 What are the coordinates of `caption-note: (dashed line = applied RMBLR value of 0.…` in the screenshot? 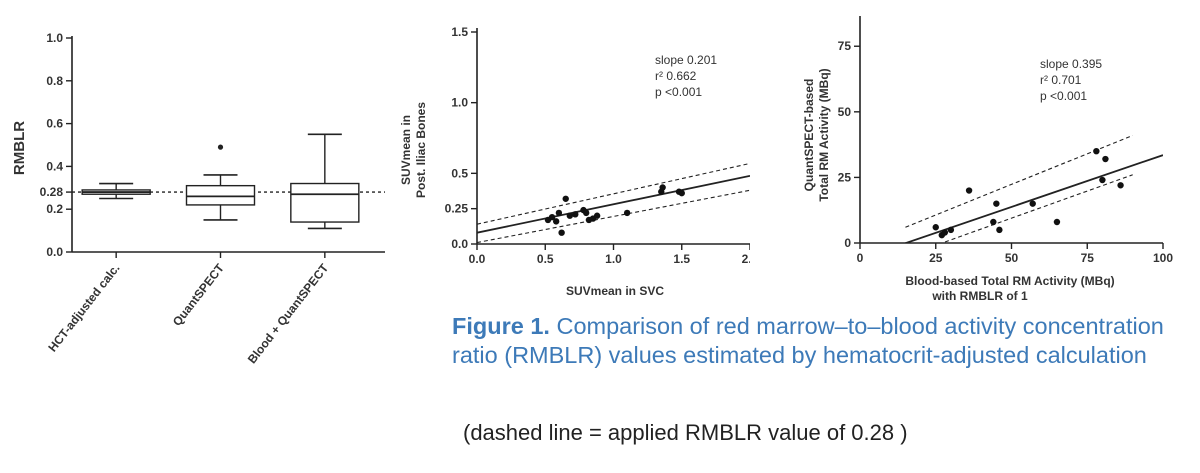 It's located at (685, 432).